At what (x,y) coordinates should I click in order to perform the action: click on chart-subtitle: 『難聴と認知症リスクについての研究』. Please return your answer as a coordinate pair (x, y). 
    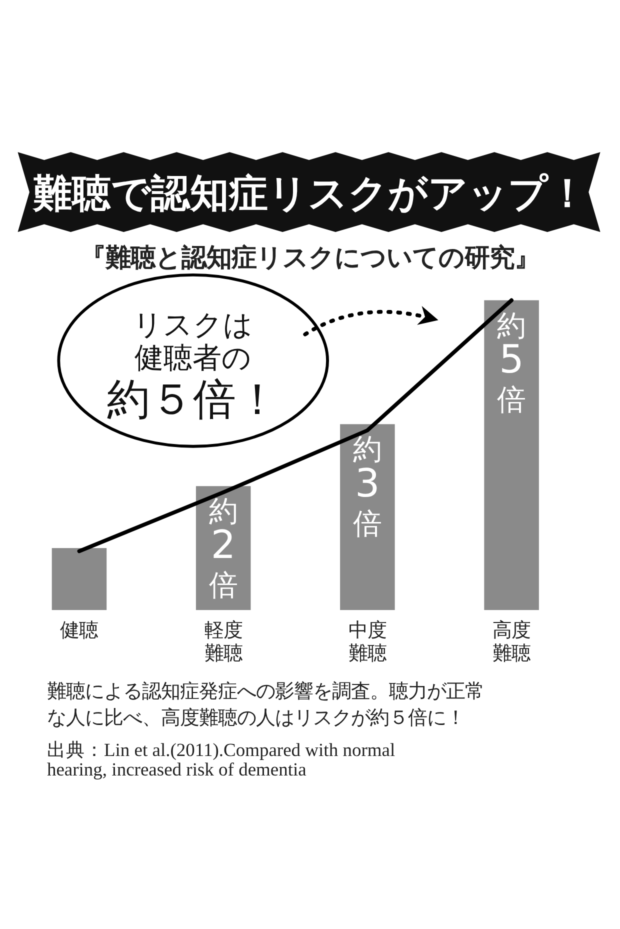
    Looking at the image, I should click on (310, 257).